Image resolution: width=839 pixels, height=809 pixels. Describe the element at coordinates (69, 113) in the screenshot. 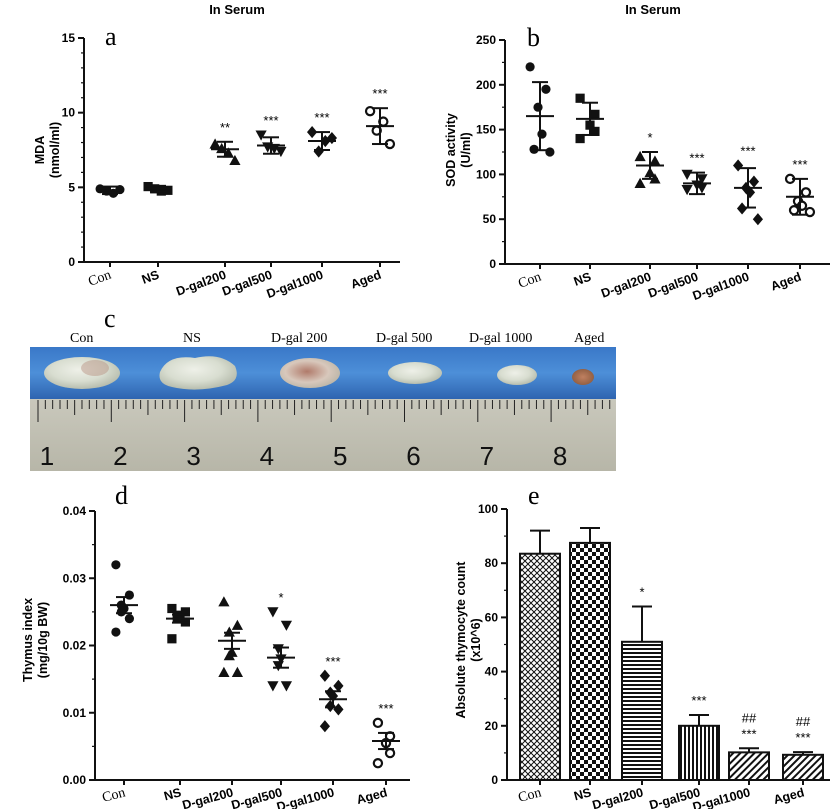

I see `y-tick-label-a-2: 10` at that location.